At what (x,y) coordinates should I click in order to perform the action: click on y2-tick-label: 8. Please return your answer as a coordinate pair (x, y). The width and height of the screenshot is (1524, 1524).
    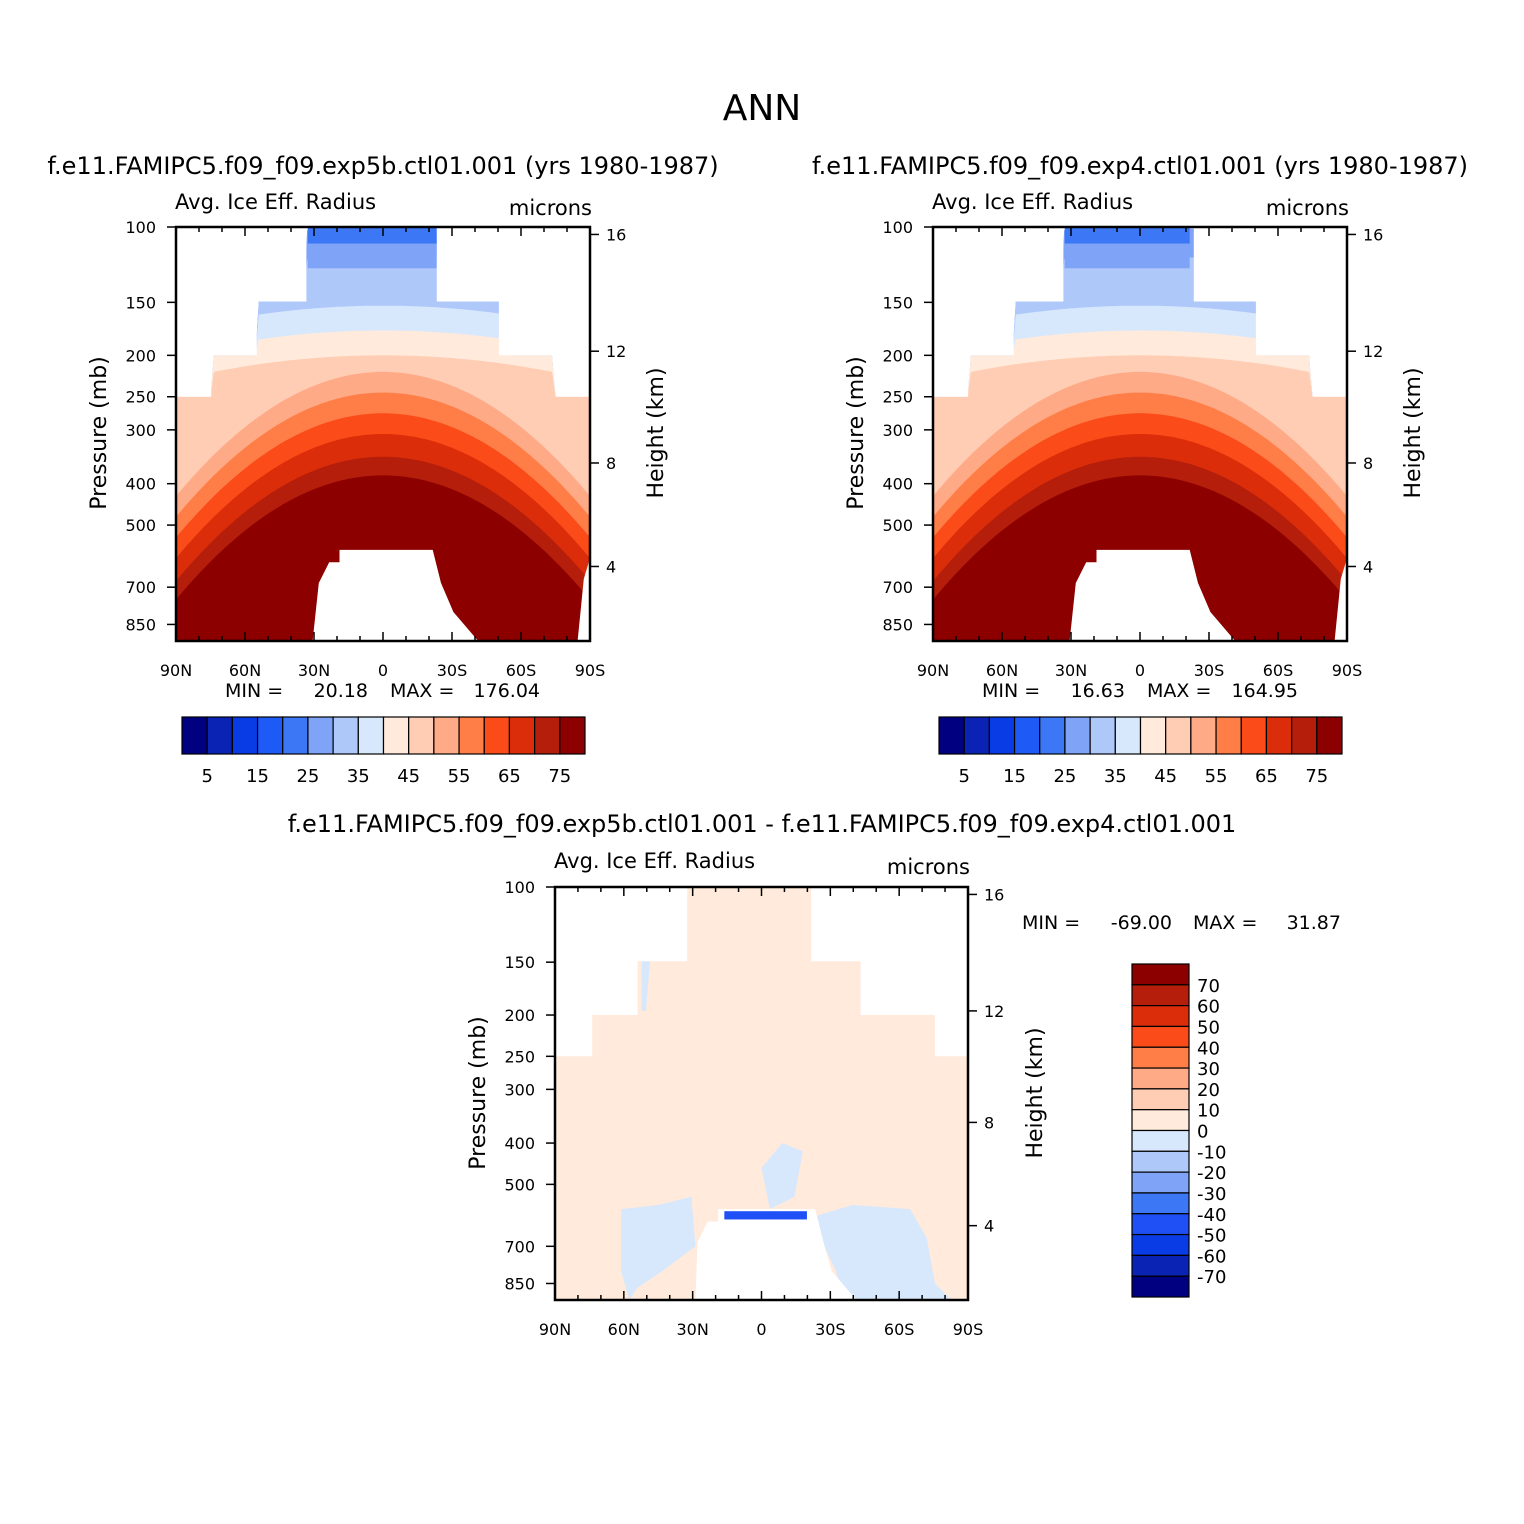
    Looking at the image, I should click on (611, 463).